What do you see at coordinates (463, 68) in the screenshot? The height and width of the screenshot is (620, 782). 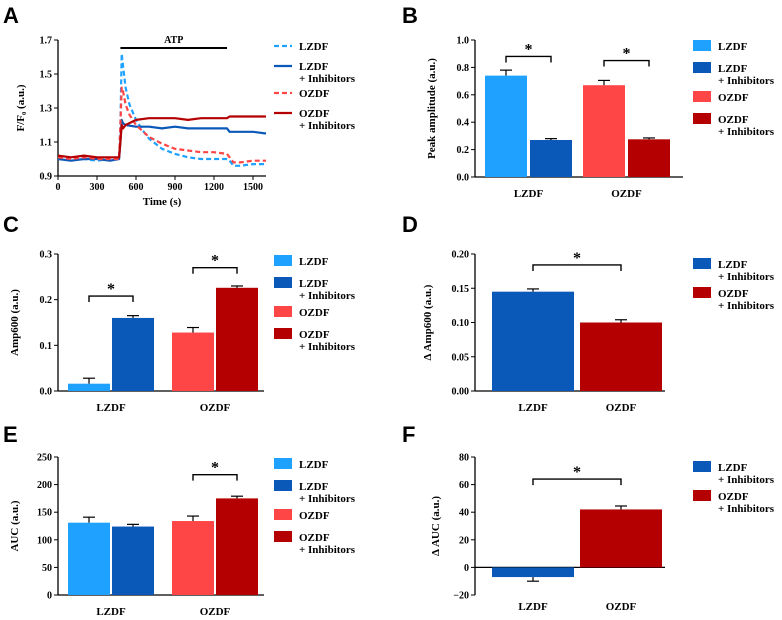 I see `y-tick-label: 0.8` at bounding box center [463, 68].